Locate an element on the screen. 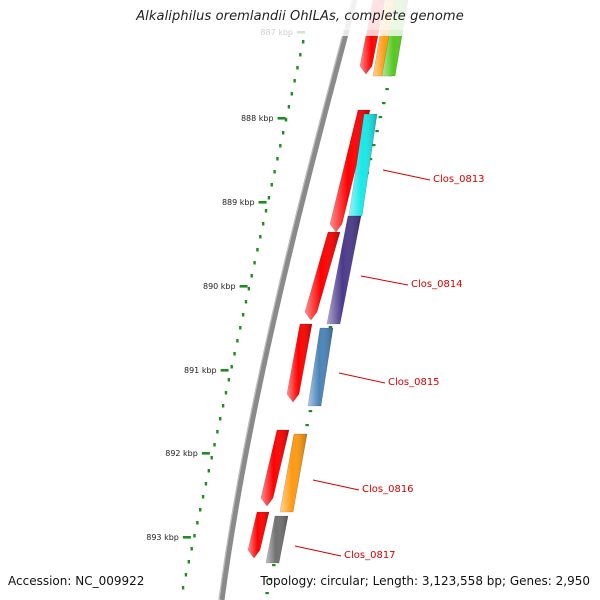 The width and height of the screenshot is (600, 600). gene-label: Clos_0813 is located at coordinates (459, 179).